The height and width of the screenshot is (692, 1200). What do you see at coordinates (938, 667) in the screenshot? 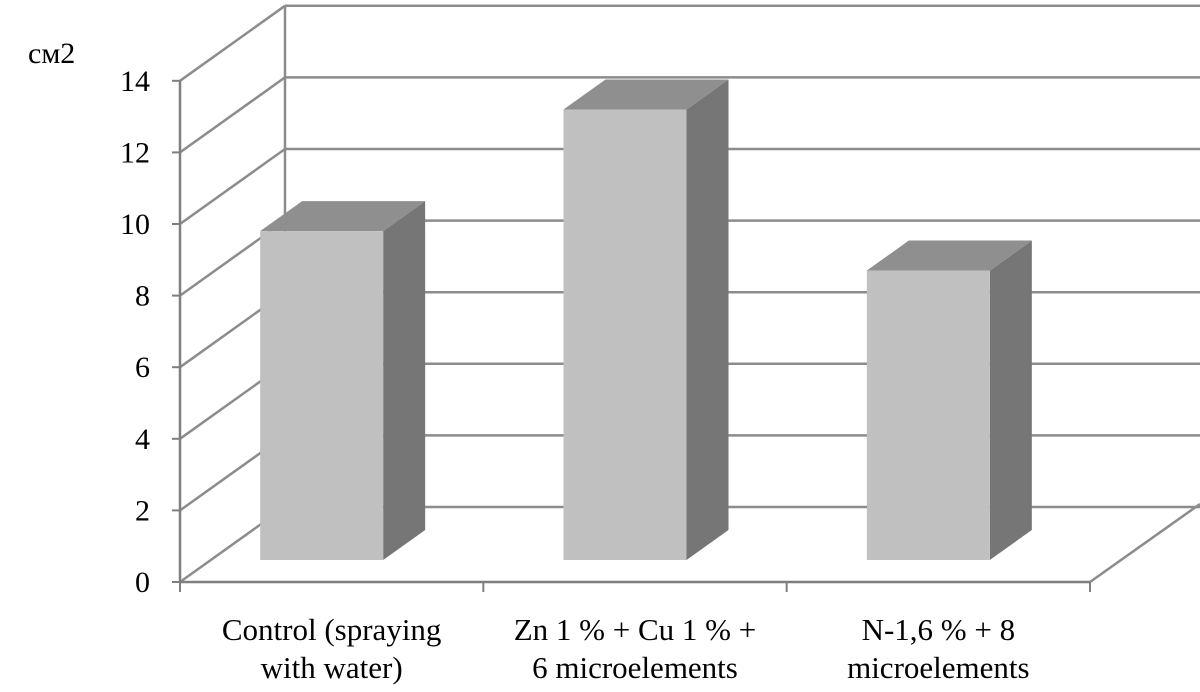
I see `x-category-label-line: microelements` at bounding box center [938, 667].